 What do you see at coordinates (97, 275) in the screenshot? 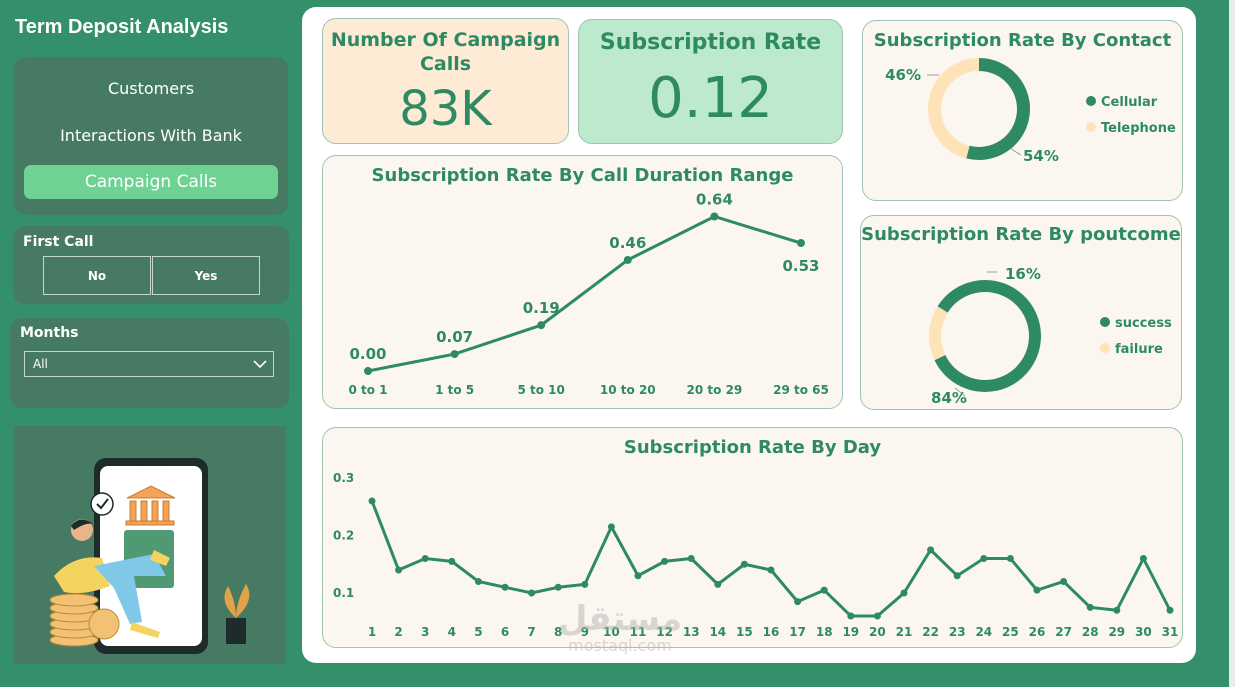
I see `first-call-no-button: No` at bounding box center [97, 275].